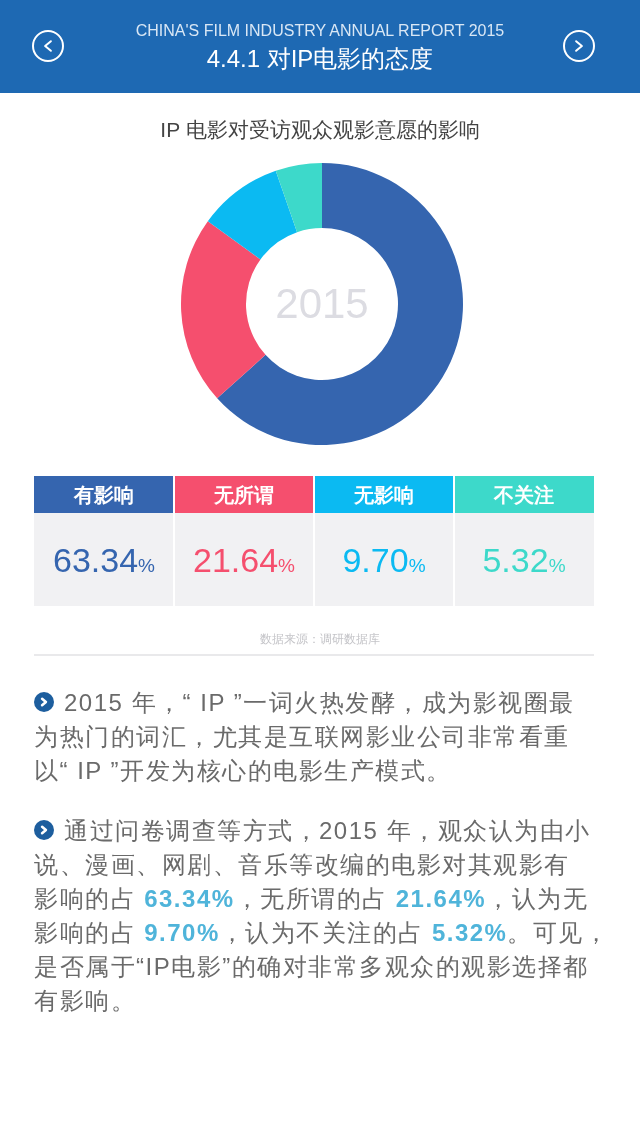 The height and width of the screenshot is (1138, 640). Describe the element at coordinates (104, 559) in the screenshot. I see `data-label: 63.34%` at that location.